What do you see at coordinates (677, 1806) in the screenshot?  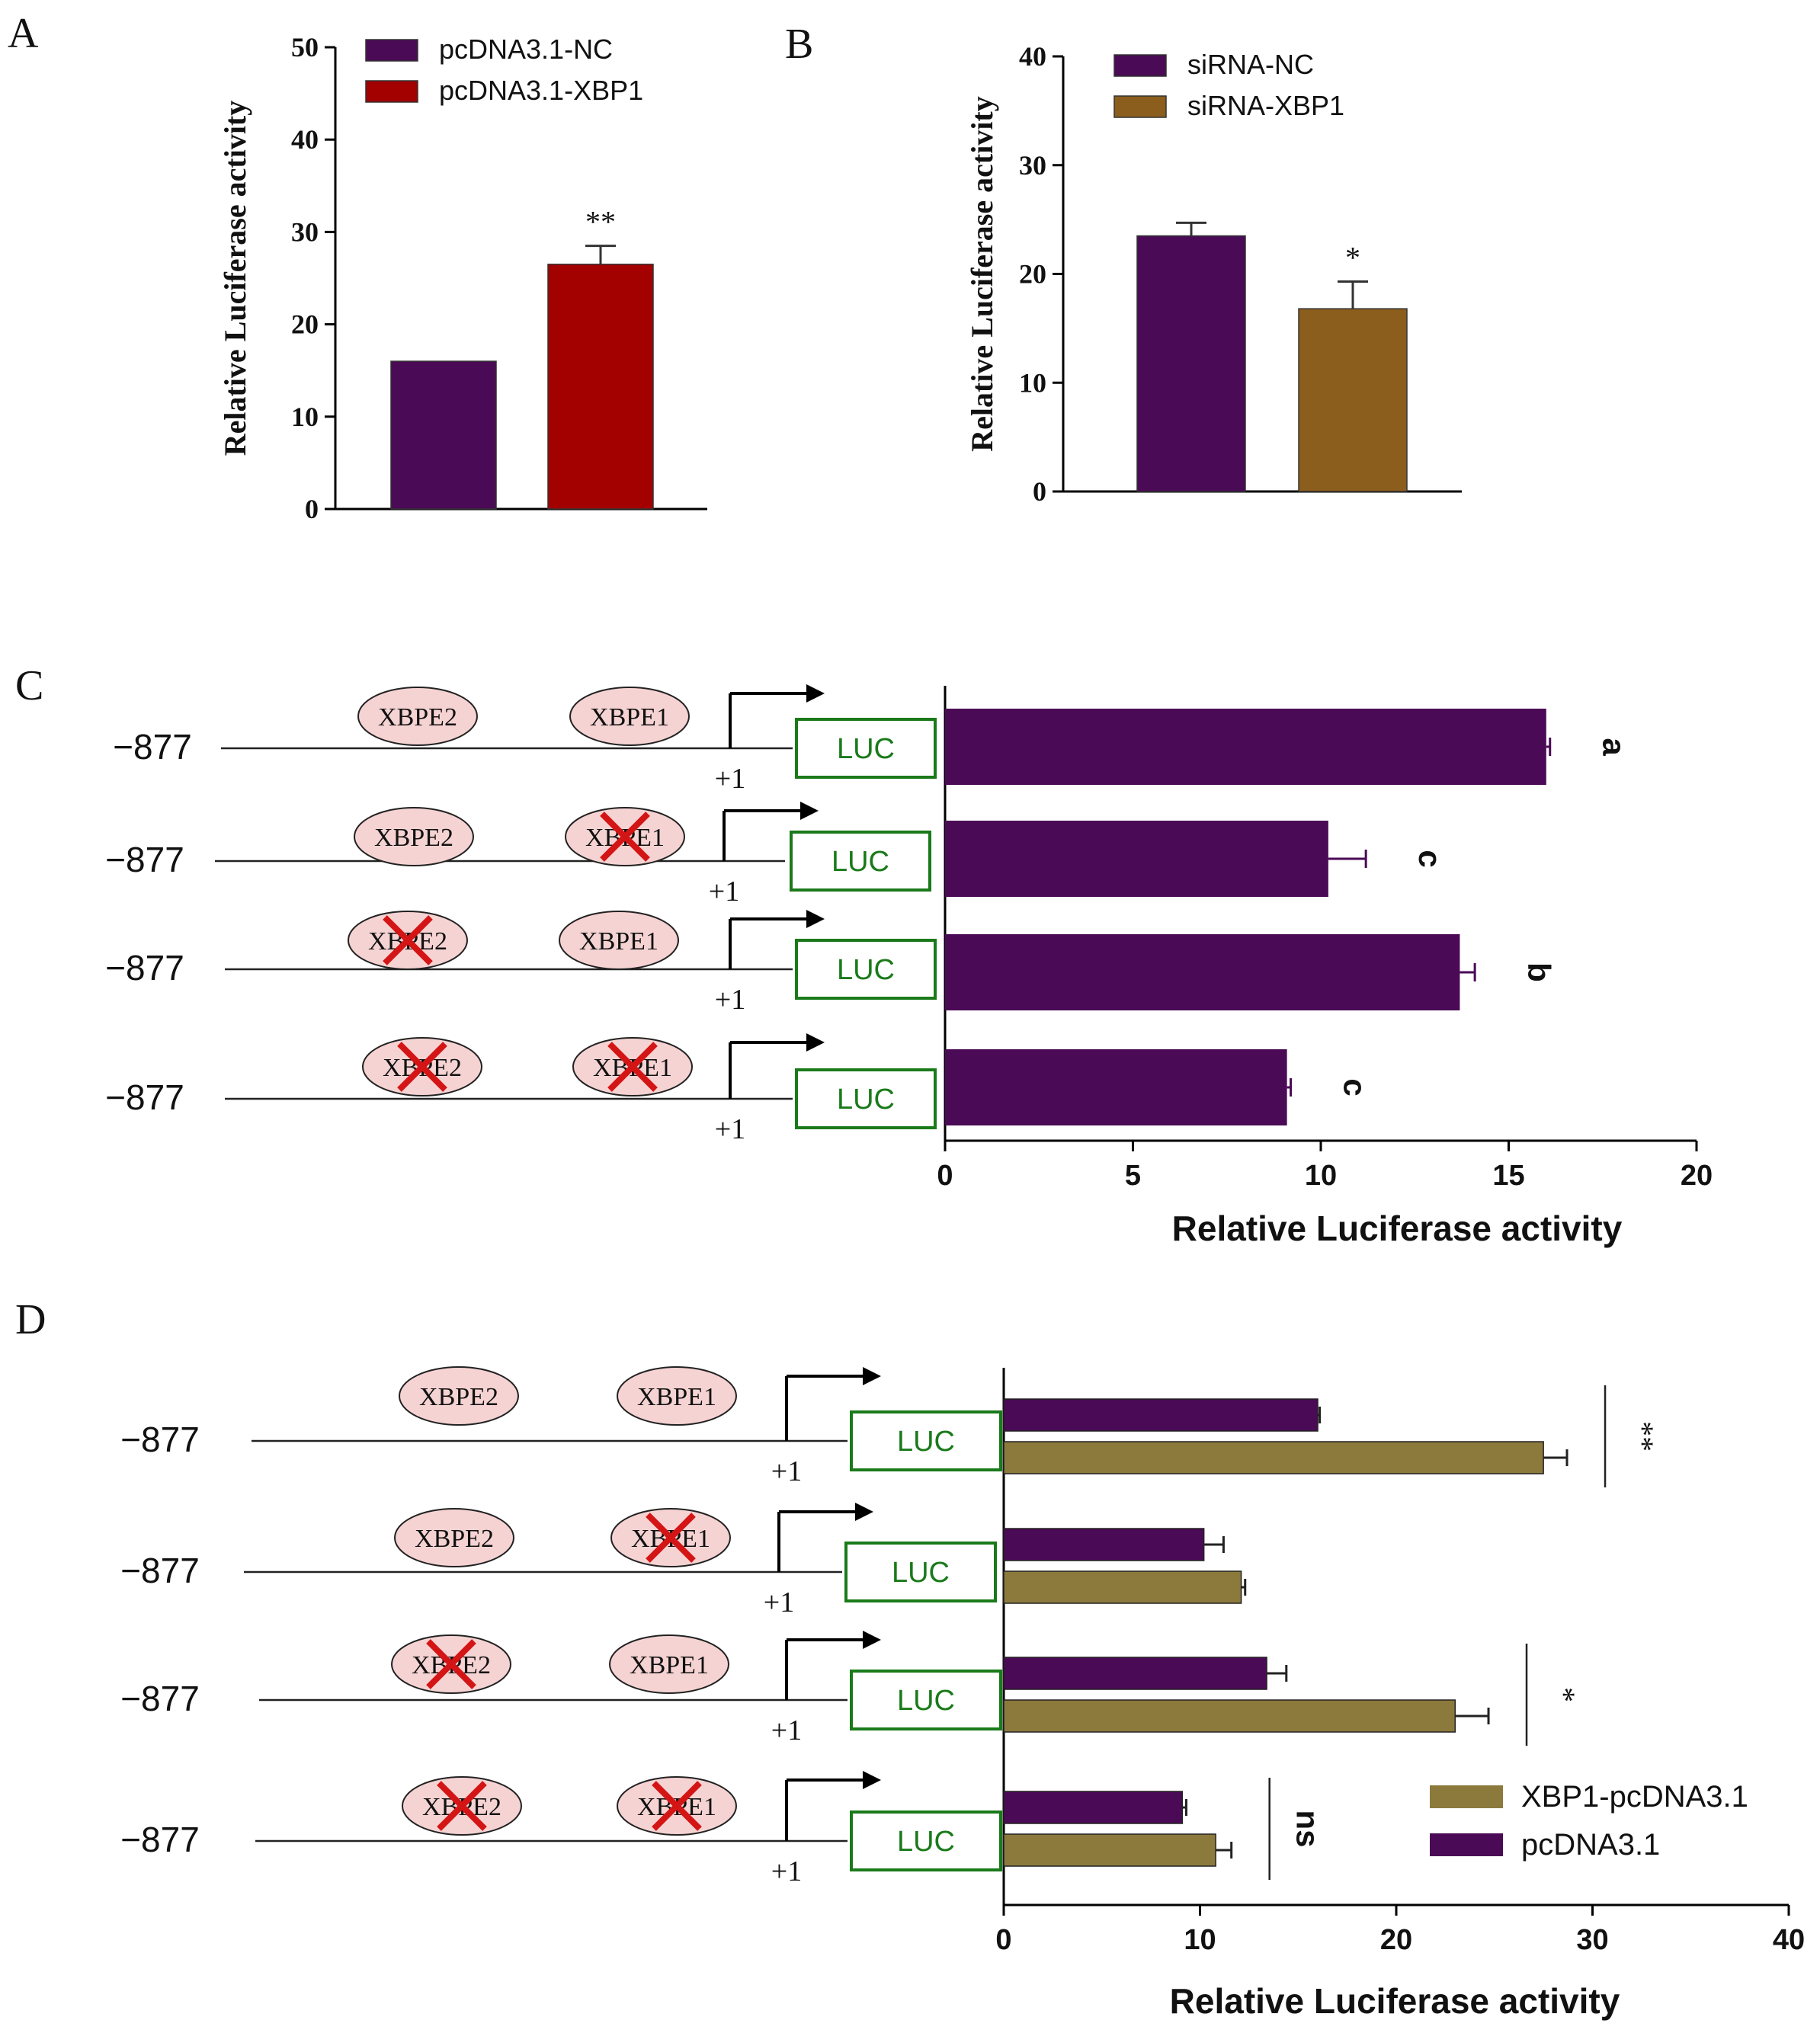 I see `d-construct-4-xbpe1-mutation-cross` at bounding box center [677, 1806].